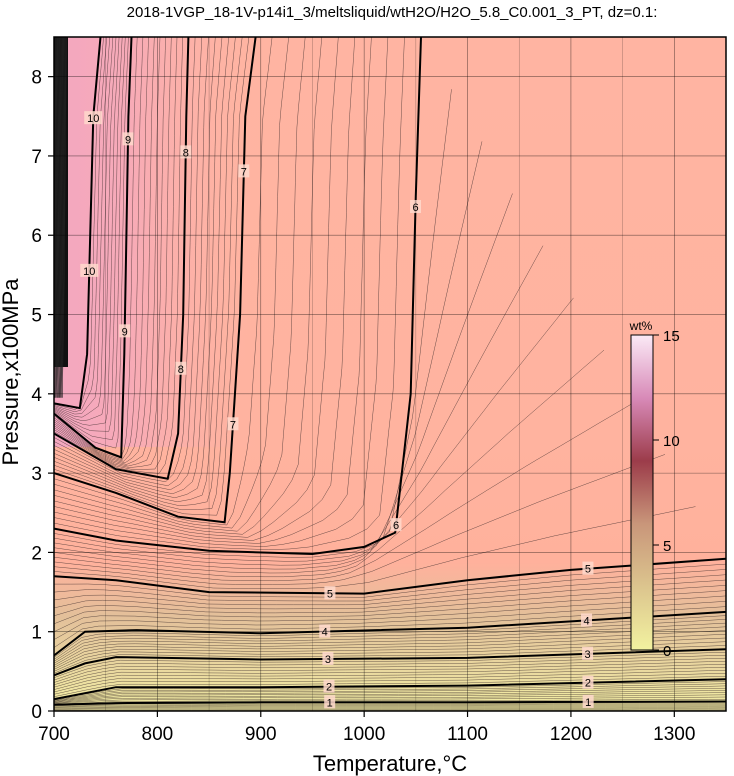 Image resolution: width=734 pixels, height=776 pixels. I want to click on contour-label: 8, so click(181, 370).